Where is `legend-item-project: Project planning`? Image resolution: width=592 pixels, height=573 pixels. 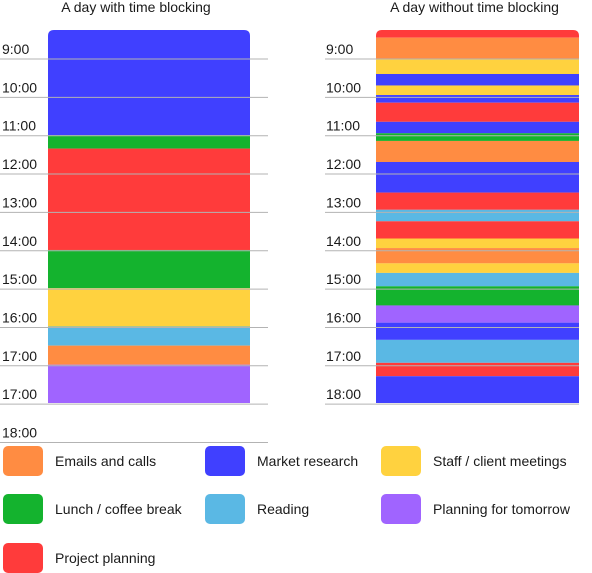
legend-item-project: Project planning is located at coordinates (79, 558).